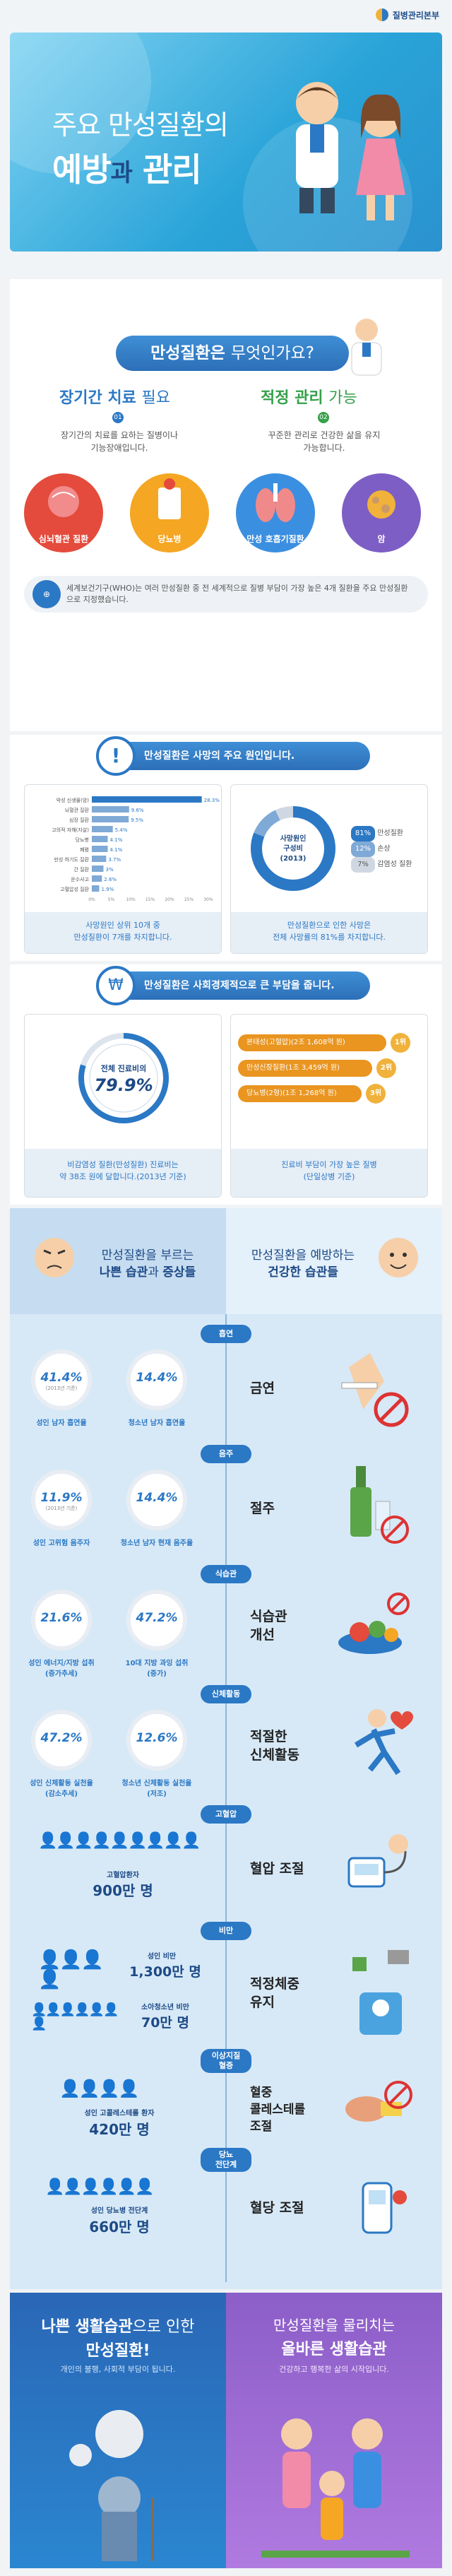  I want to click on doctor-illustration, so click(317, 147).